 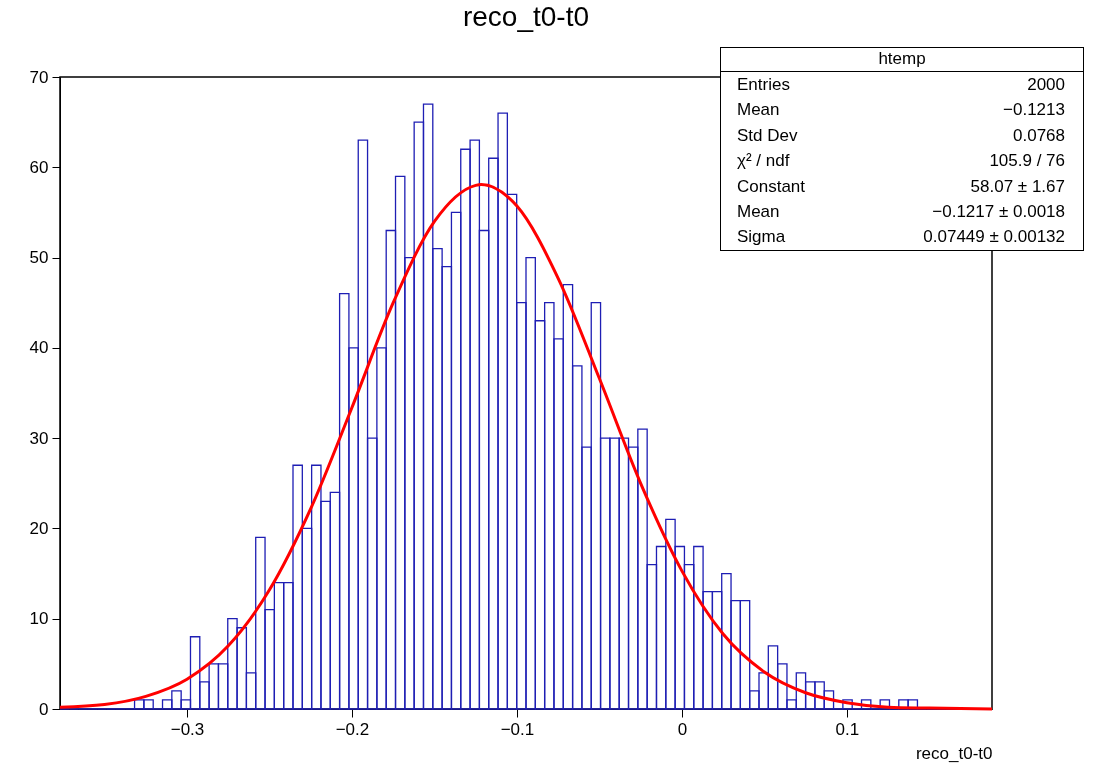 What do you see at coordinates (352, 729) in the screenshot?
I see `x-tick-label: −0.2` at bounding box center [352, 729].